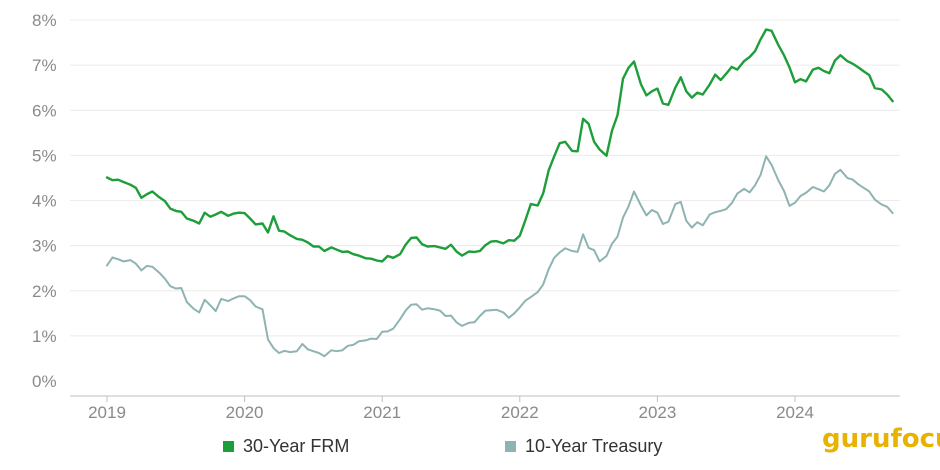 The height and width of the screenshot is (470, 940). I want to click on x-axis: 2019 2020 2021 2022 2023 2024, so click(485, 408).